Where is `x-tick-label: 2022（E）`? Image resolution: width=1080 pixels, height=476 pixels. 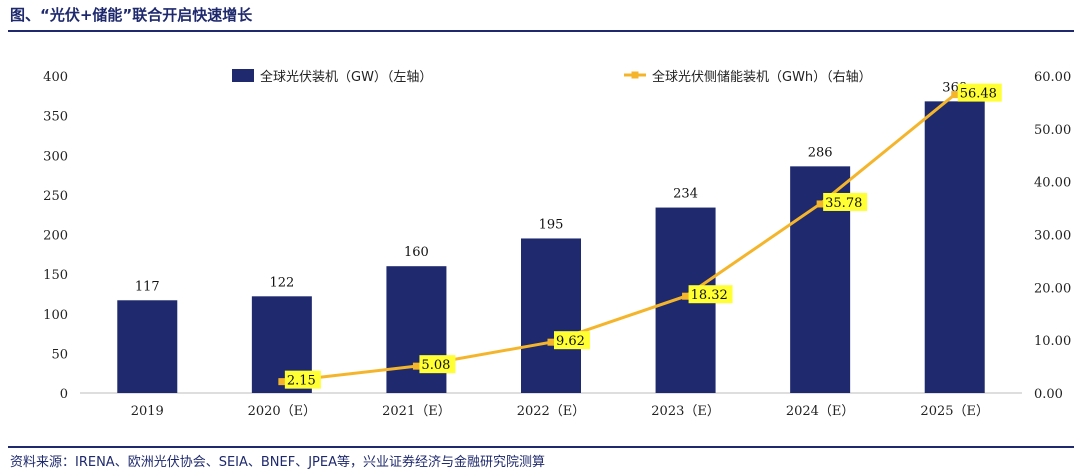 x-tick-label: 2022（E） is located at coordinates (551, 411).